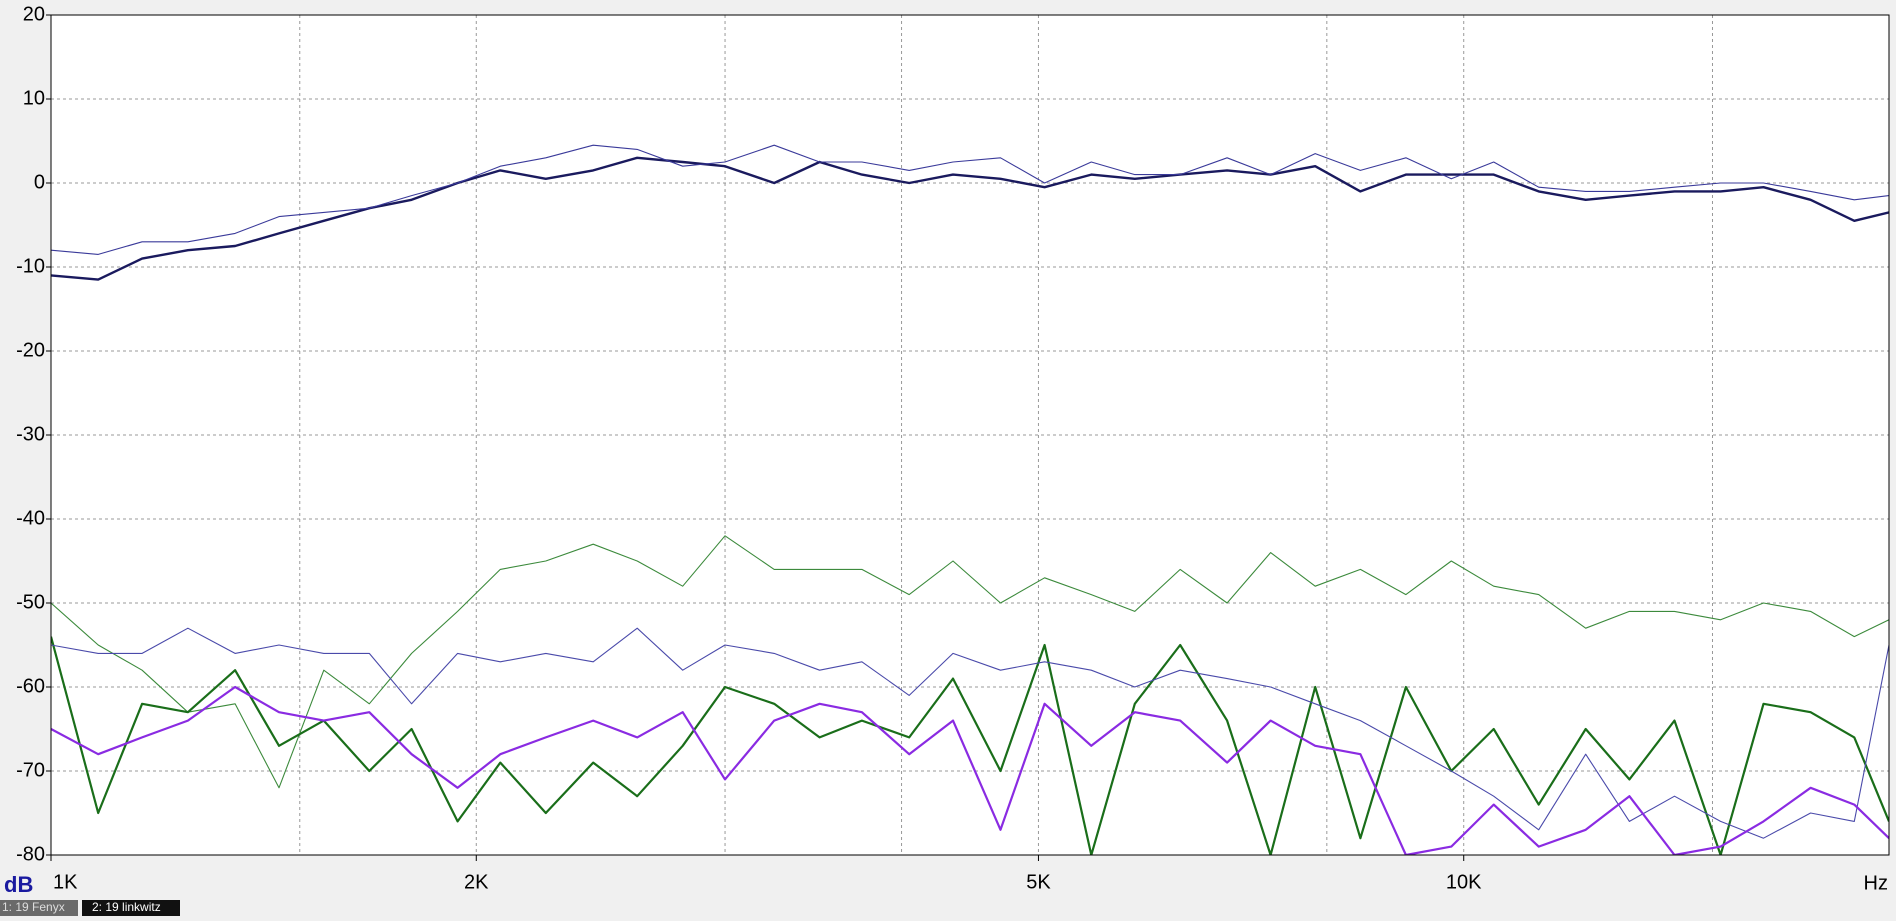 This screenshot has height=921, width=1896. I want to click on y-tick-label: -30, so click(30, 434).